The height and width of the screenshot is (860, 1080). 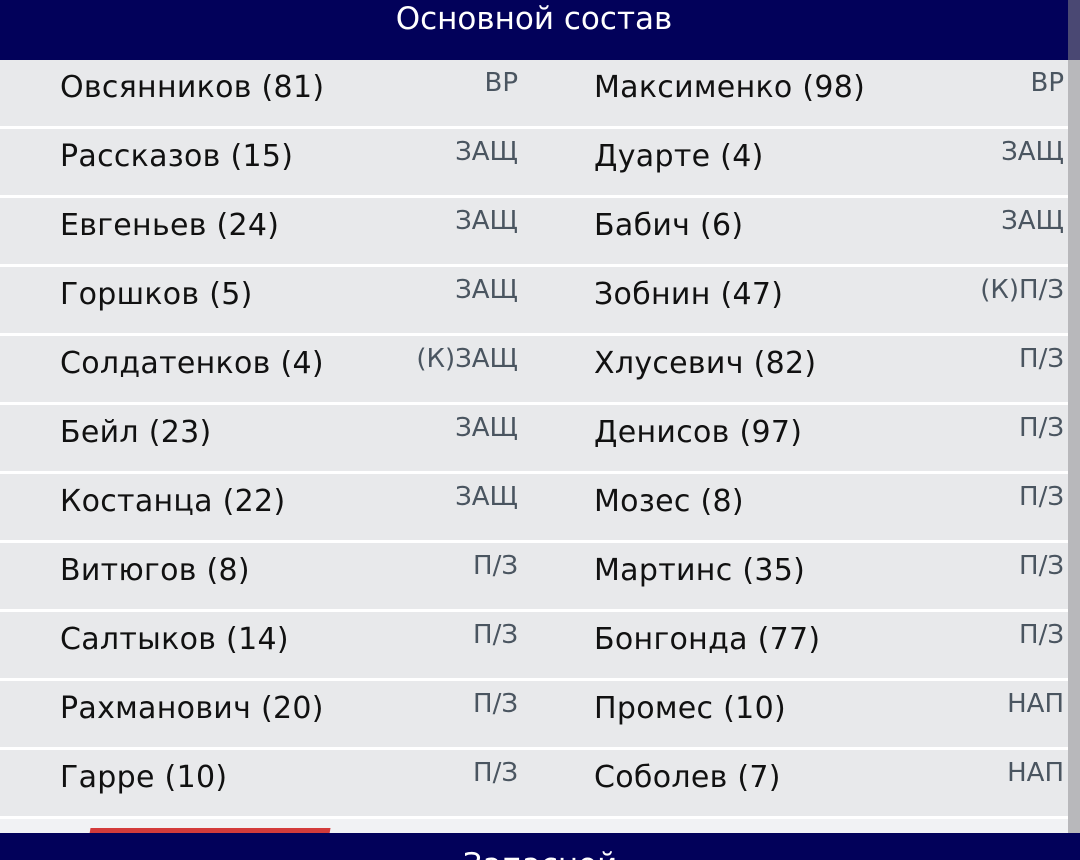 I want to click on lineup-header: Основной состав, so click(x=534, y=30).